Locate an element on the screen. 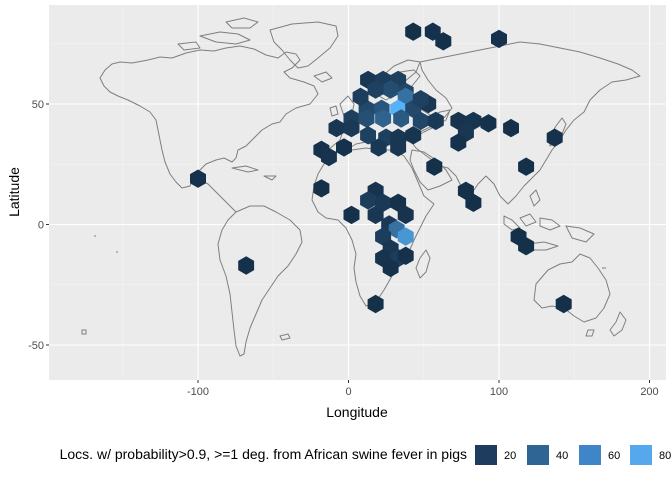 The image size is (672, 480). arctic-islands-outline is located at coordinates (218, 34).